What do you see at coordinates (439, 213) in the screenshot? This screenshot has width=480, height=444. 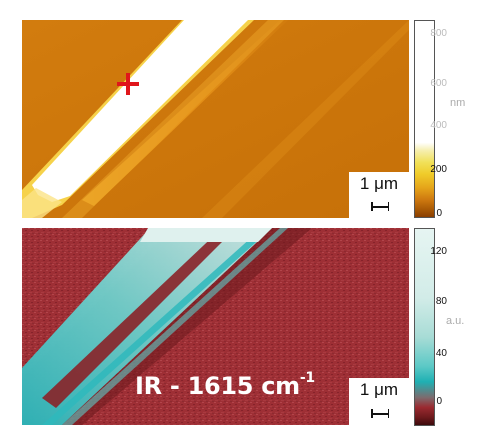 I see `afm-tick-0: 0` at bounding box center [439, 213].